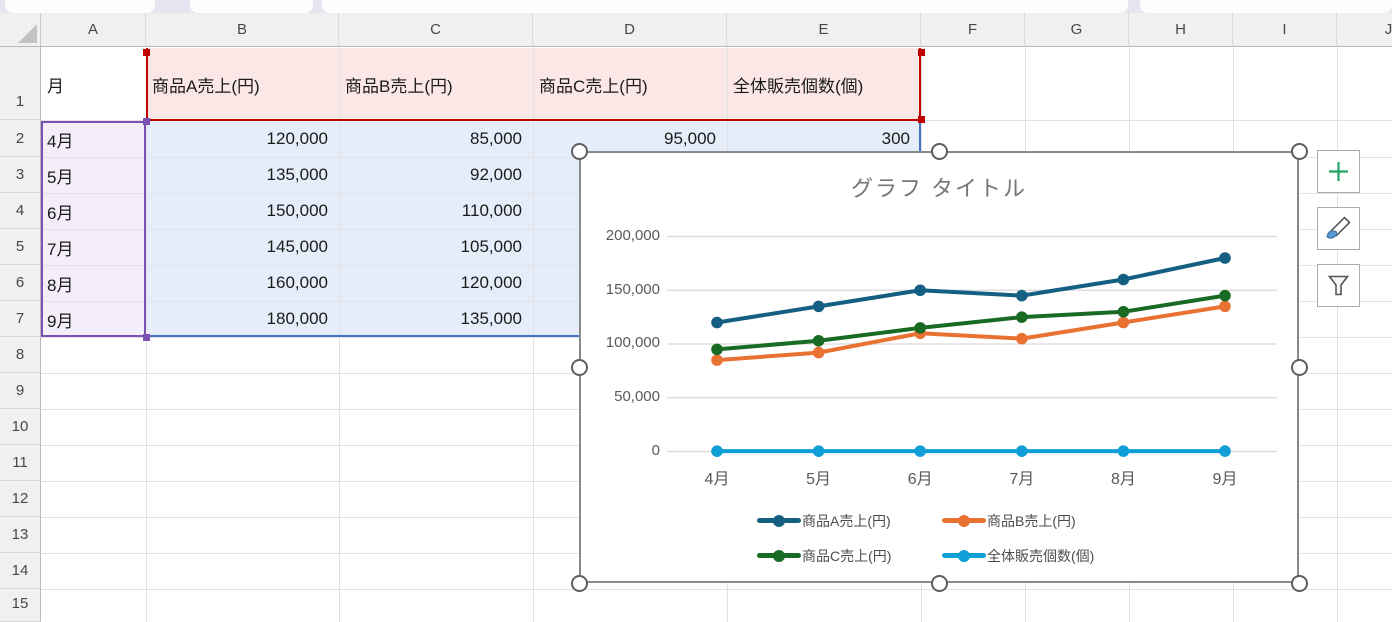  I want to click on legend-item-product-b: 商品B売上(円), so click(1009, 520).